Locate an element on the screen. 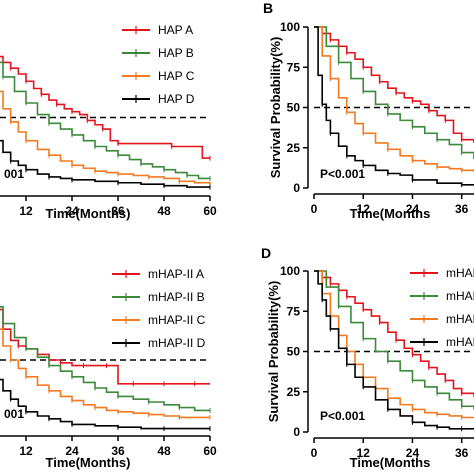 Image resolution: width=474 pixels, height=474 pixels. series-line-mhap-ii-b is located at coordinates (105, 359).